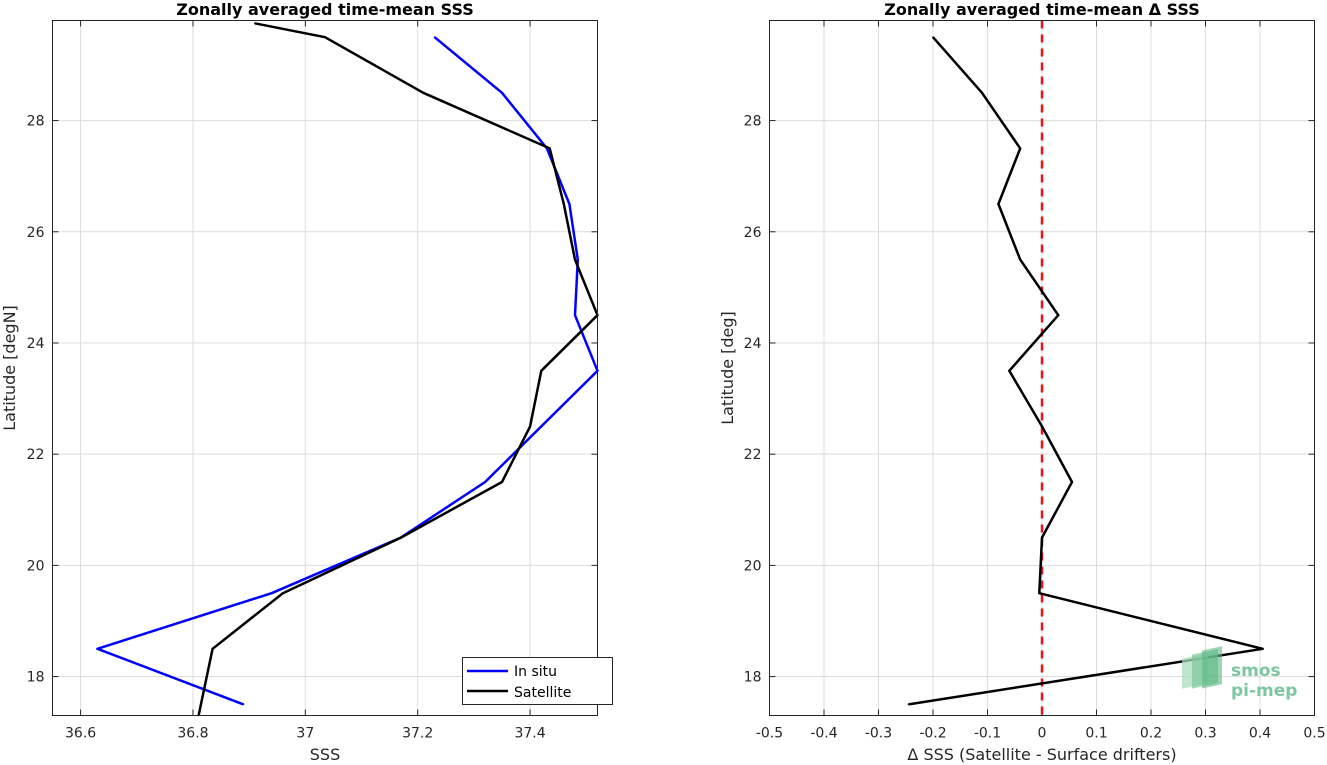 Image resolution: width=1327 pixels, height=765 pixels. Describe the element at coordinates (305, 734) in the screenshot. I see `x-tick-label: 37` at that location.